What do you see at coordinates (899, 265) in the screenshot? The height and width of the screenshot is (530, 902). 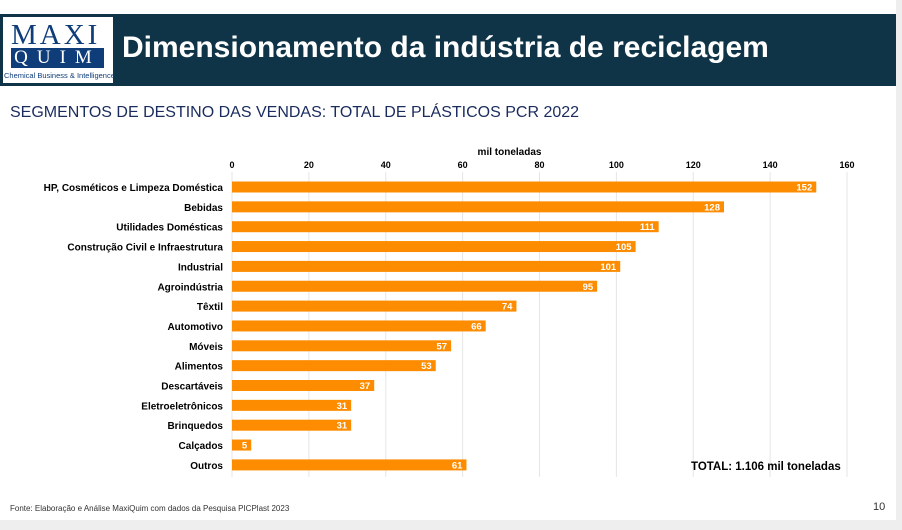 I see `right-border` at bounding box center [899, 265].